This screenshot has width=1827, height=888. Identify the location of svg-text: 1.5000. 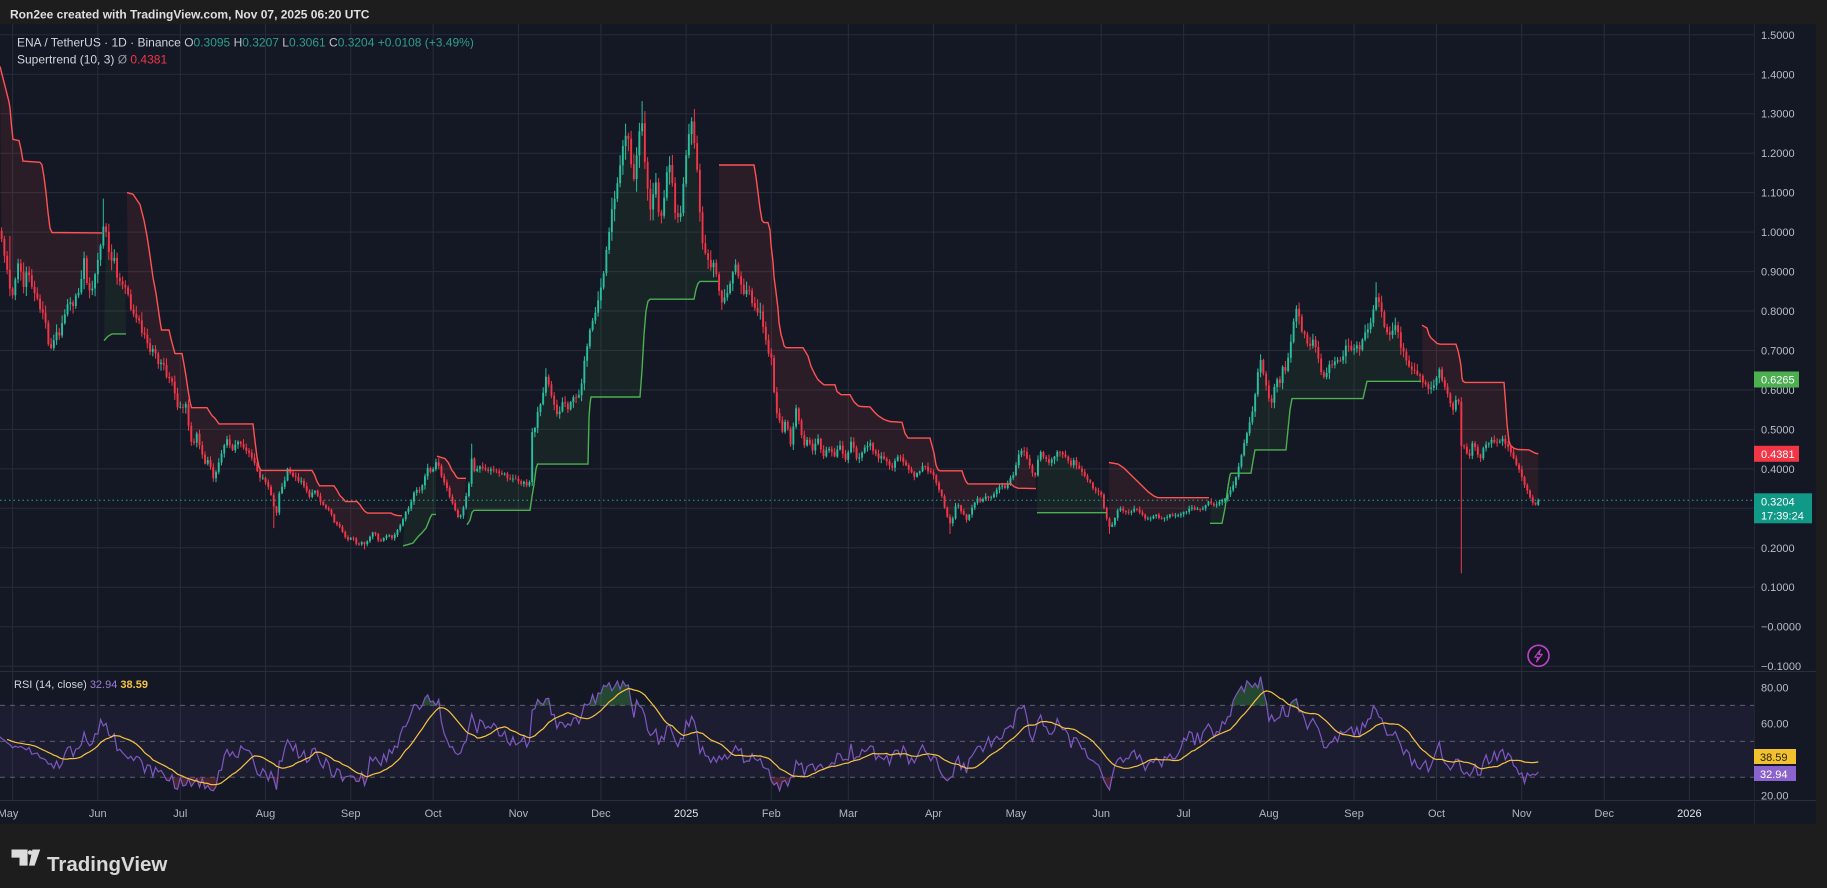
(1778, 36).